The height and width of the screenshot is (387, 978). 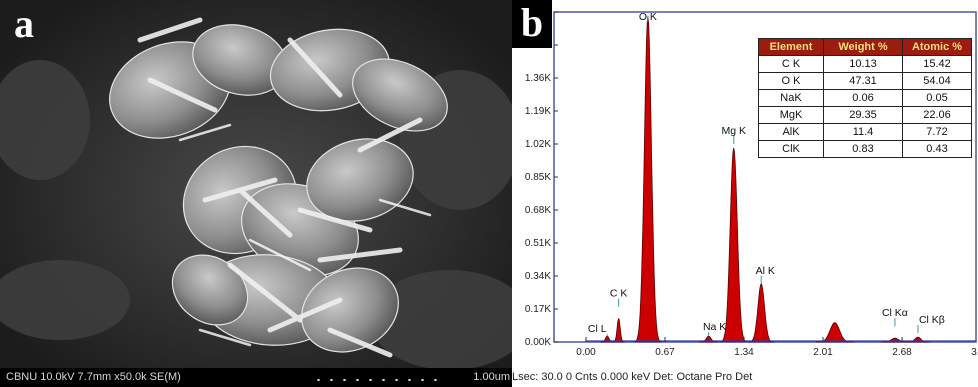 What do you see at coordinates (538, 276) in the screenshot?
I see `y-tick-label: 0.34K` at bounding box center [538, 276].